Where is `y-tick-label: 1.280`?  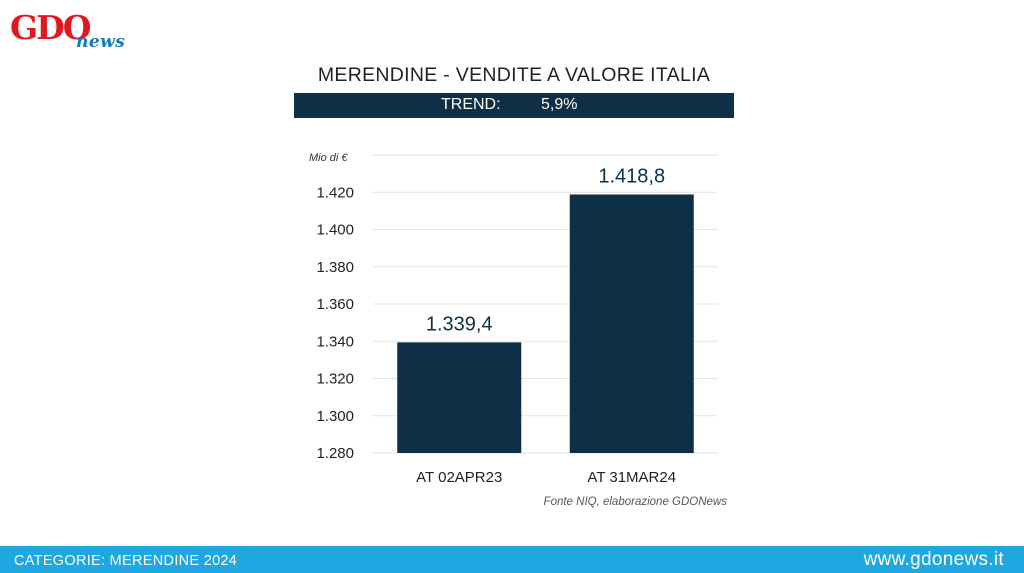 y-tick-label: 1.280 is located at coordinates (335, 453).